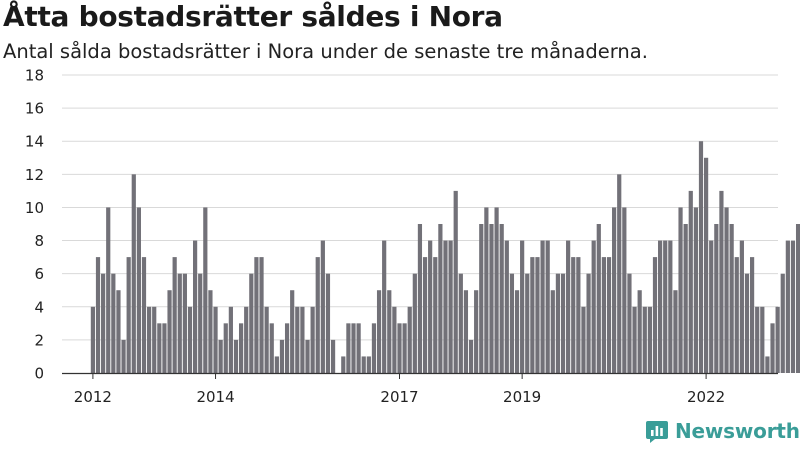 Image resolution: width=800 pixels, height=450 pixels. I want to click on newsworthy-logo: Newsworthy, so click(722, 431).